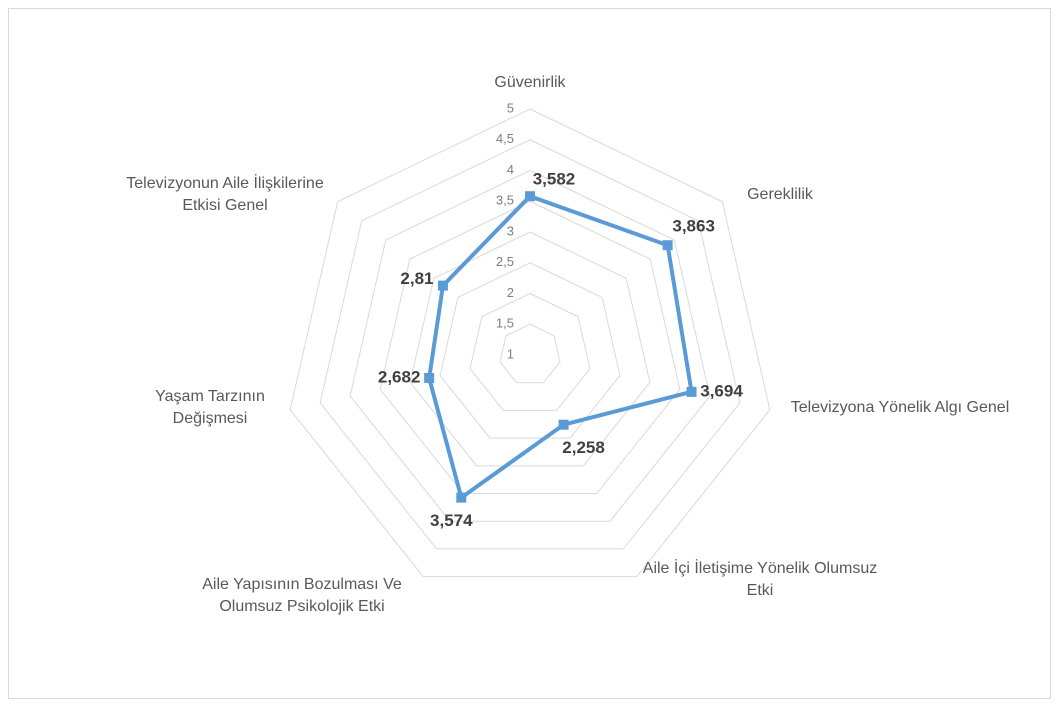 This screenshot has height=707, width=1059. I want to click on series-line, so click(560, 347).